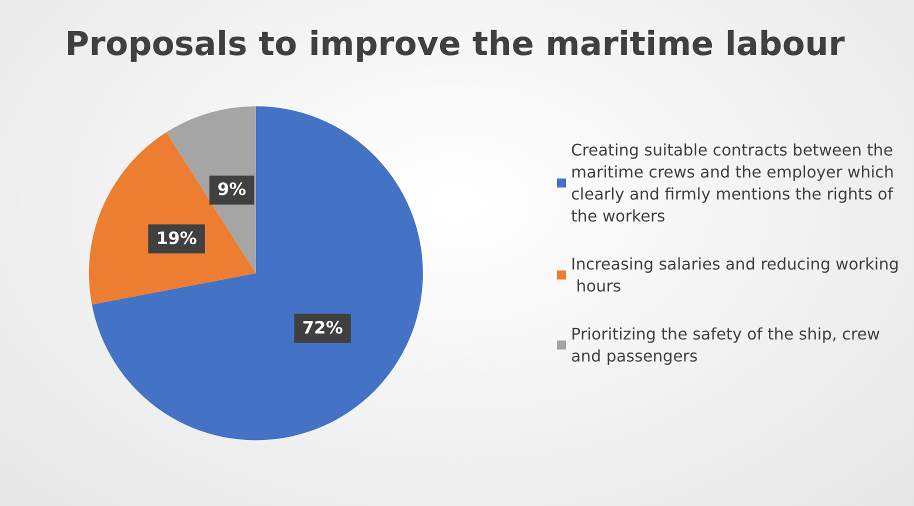 The image size is (914, 506). I want to click on data-label: 19%, so click(176, 238).